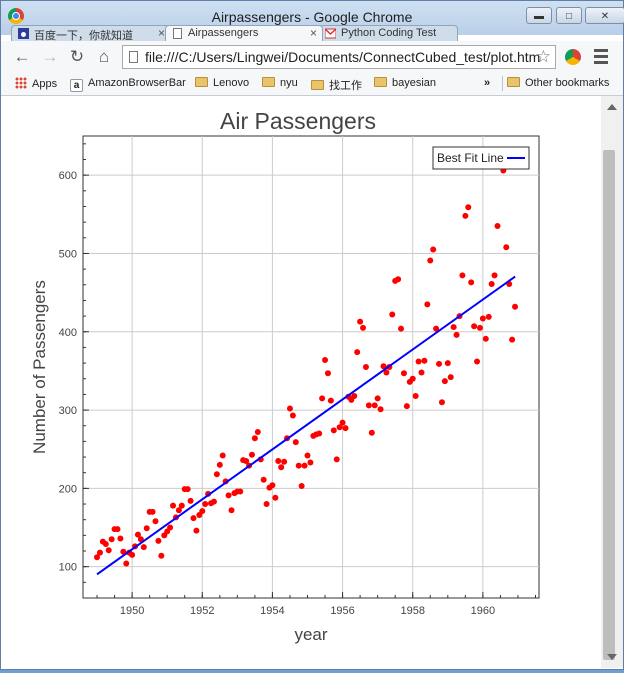 The image size is (624, 673). Describe the element at coordinates (36, 83) in the screenshot. I see `bookmark-apps: Apps` at that location.